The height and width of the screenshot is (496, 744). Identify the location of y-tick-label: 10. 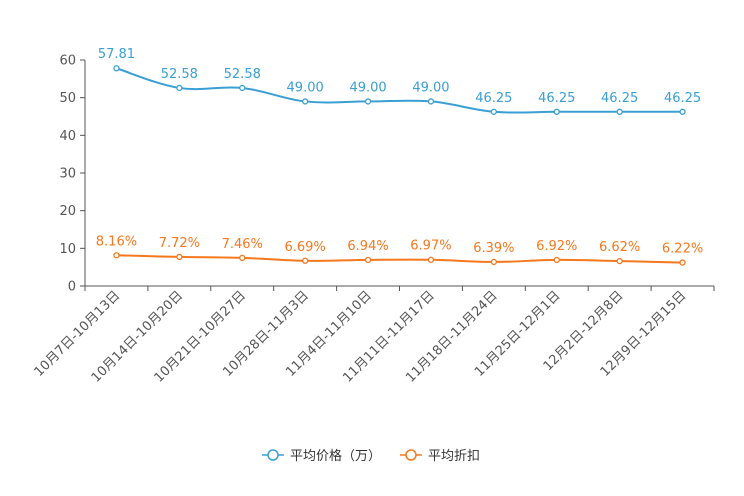
(67, 249).